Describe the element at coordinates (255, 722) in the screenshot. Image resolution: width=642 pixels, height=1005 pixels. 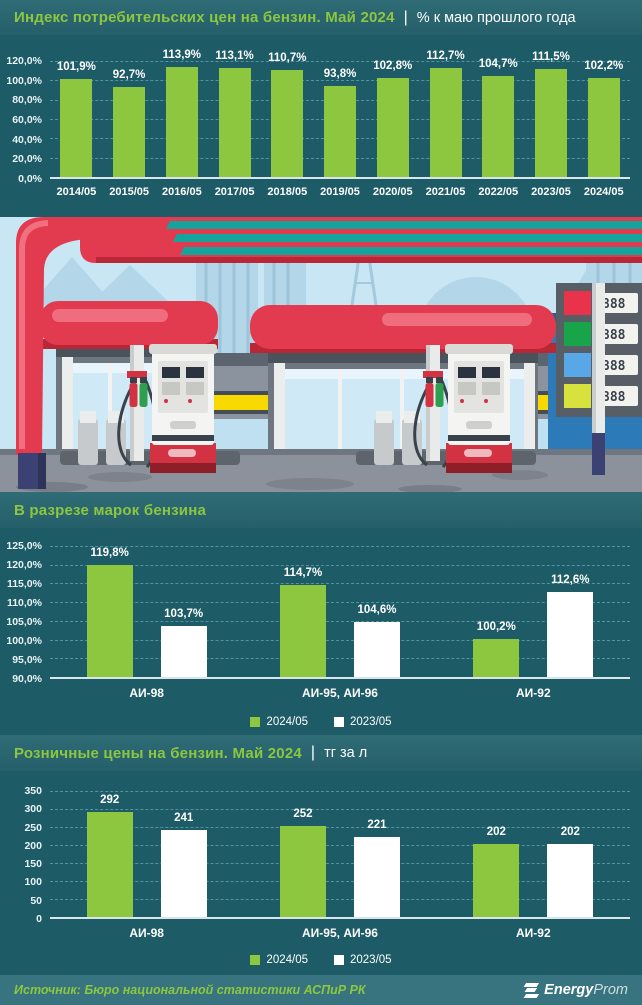
I see `legend-swatch-green` at that location.